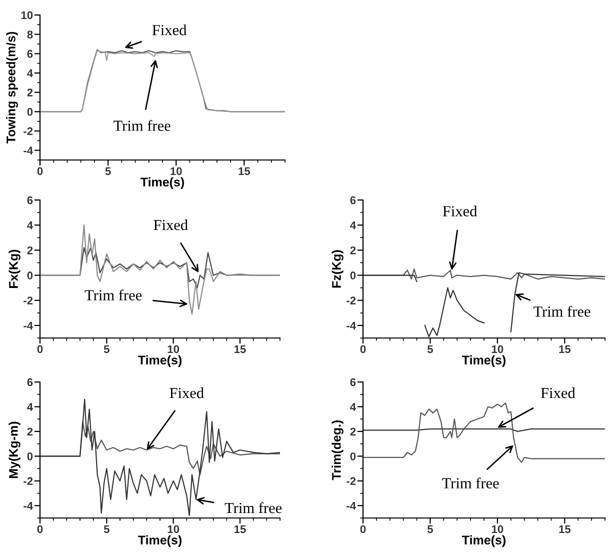  Describe the element at coordinates (338, 269) in the screenshot. I see `y-axis-title: Fz(Kg)` at that location.